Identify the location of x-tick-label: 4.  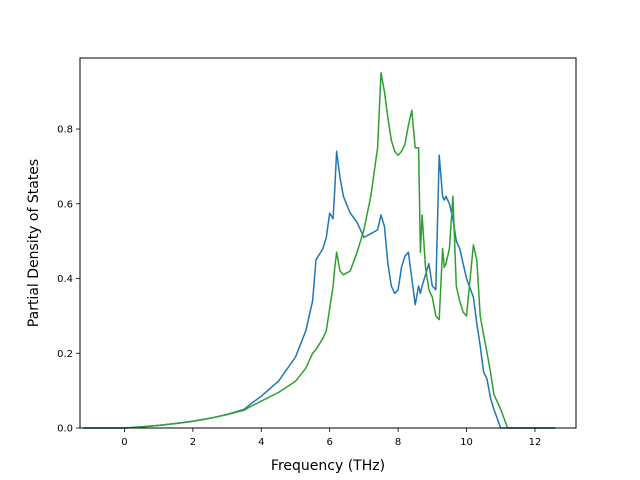
(261, 442).